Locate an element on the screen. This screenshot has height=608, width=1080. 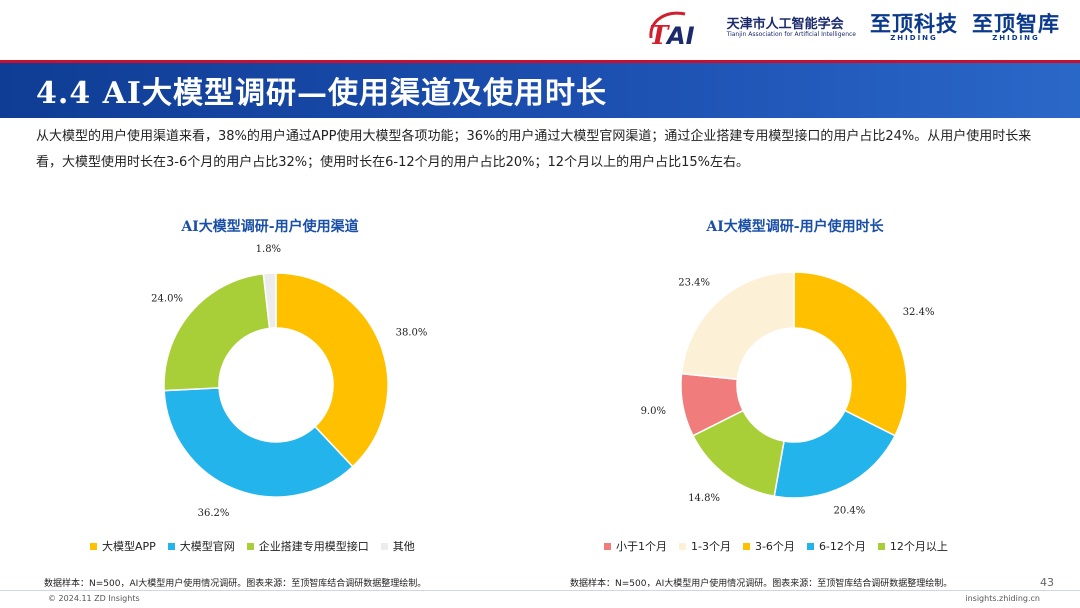
svg-text: AI is located at coordinates (680, 35).